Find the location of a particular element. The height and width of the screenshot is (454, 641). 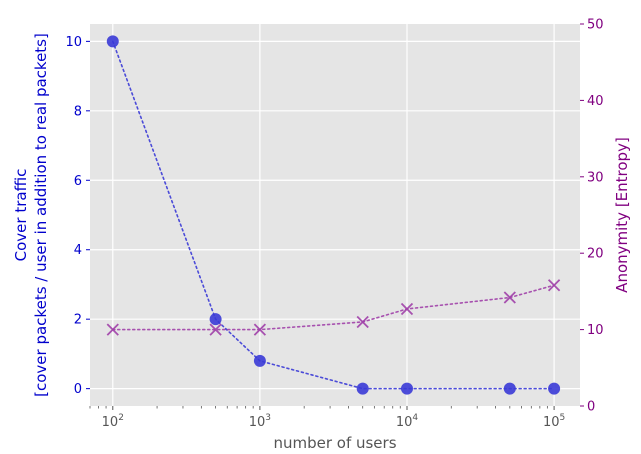

right-y-axis-label: Anonymity [Entropy] is located at coordinates (622, 215).